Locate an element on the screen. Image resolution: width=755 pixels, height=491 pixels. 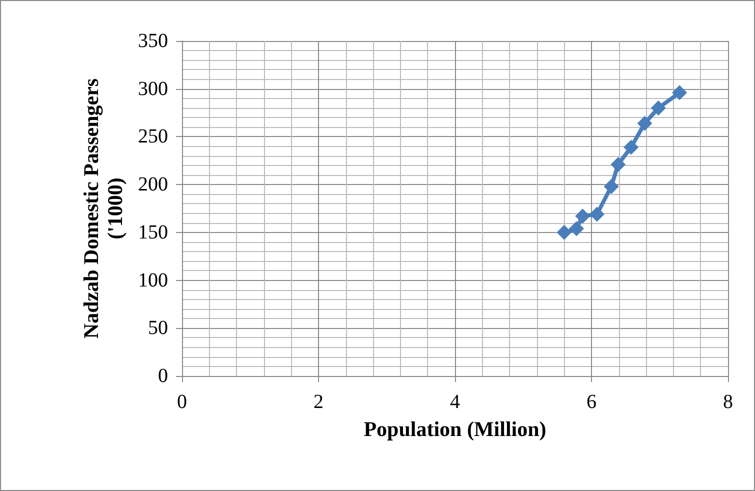
y-tick-label: 200 is located at coordinates (153, 185).